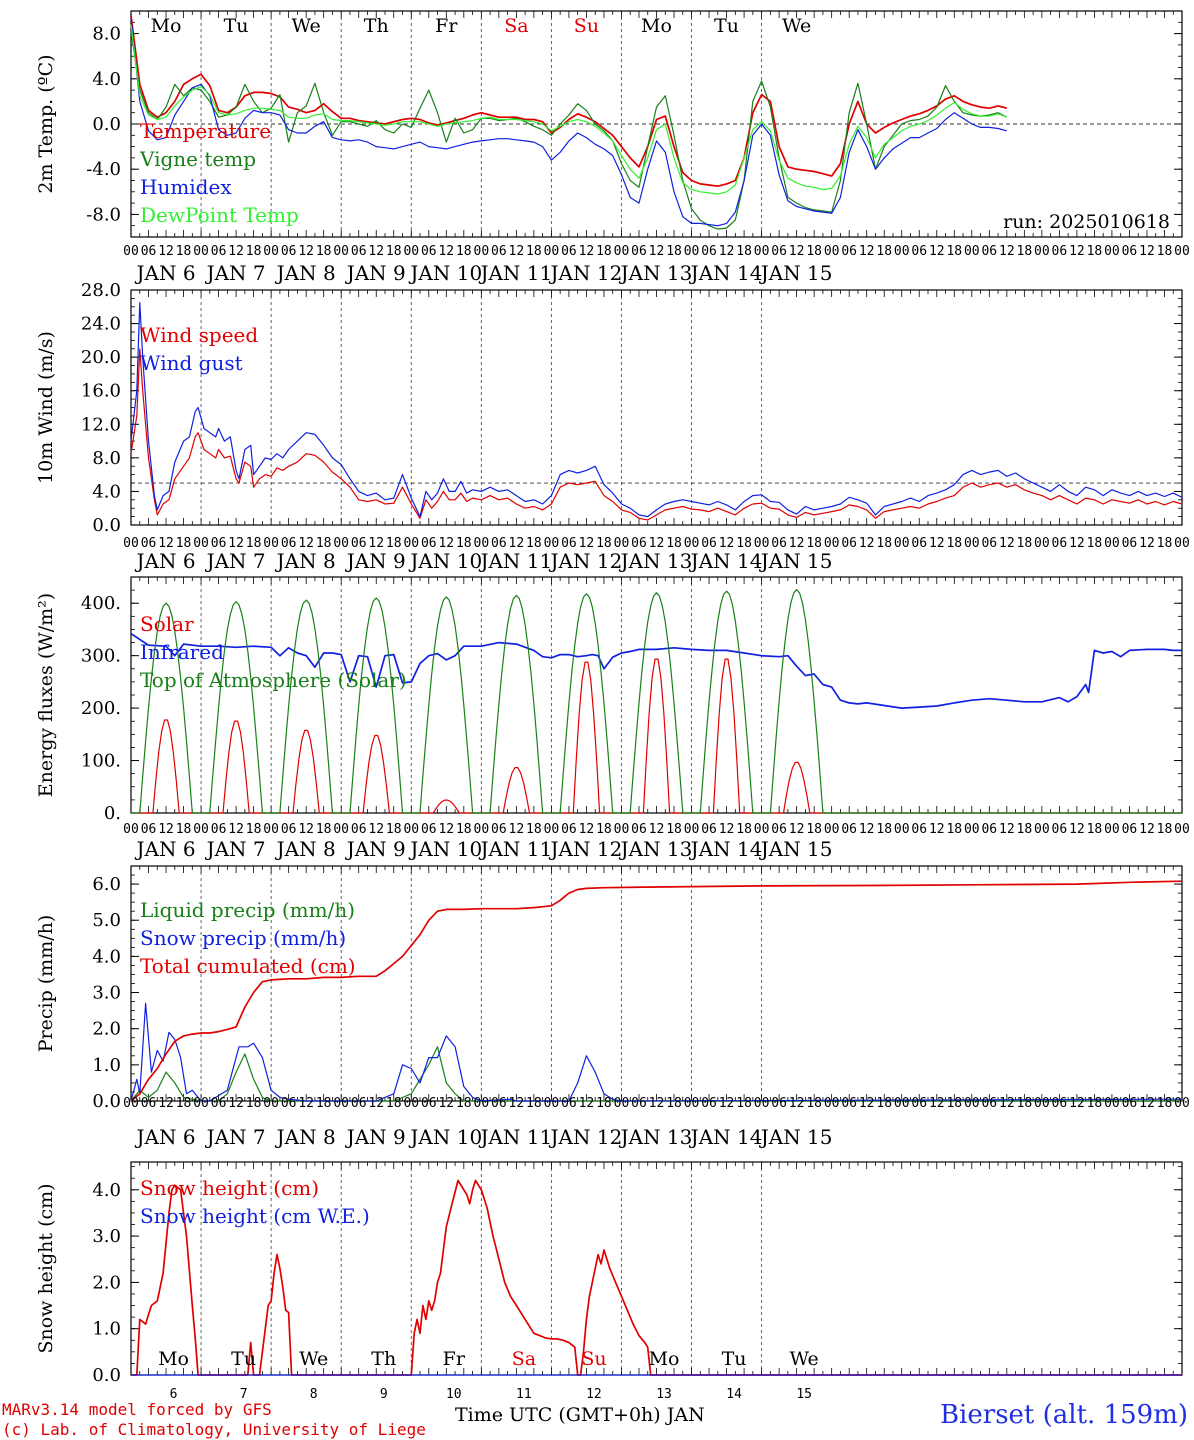 This screenshot has width=1194, height=1440. What do you see at coordinates (106, 1065) in the screenshot?
I see `y-tick-label: 1.0` at bounding box center [106, 1065].